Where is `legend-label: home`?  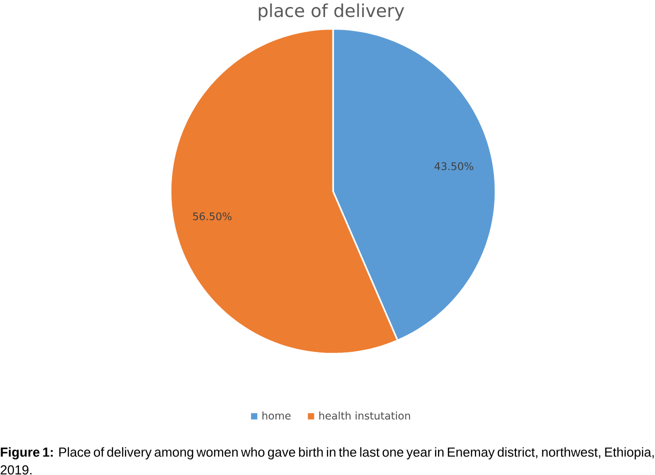
legend-label: home is located at coordinates (276, 416).